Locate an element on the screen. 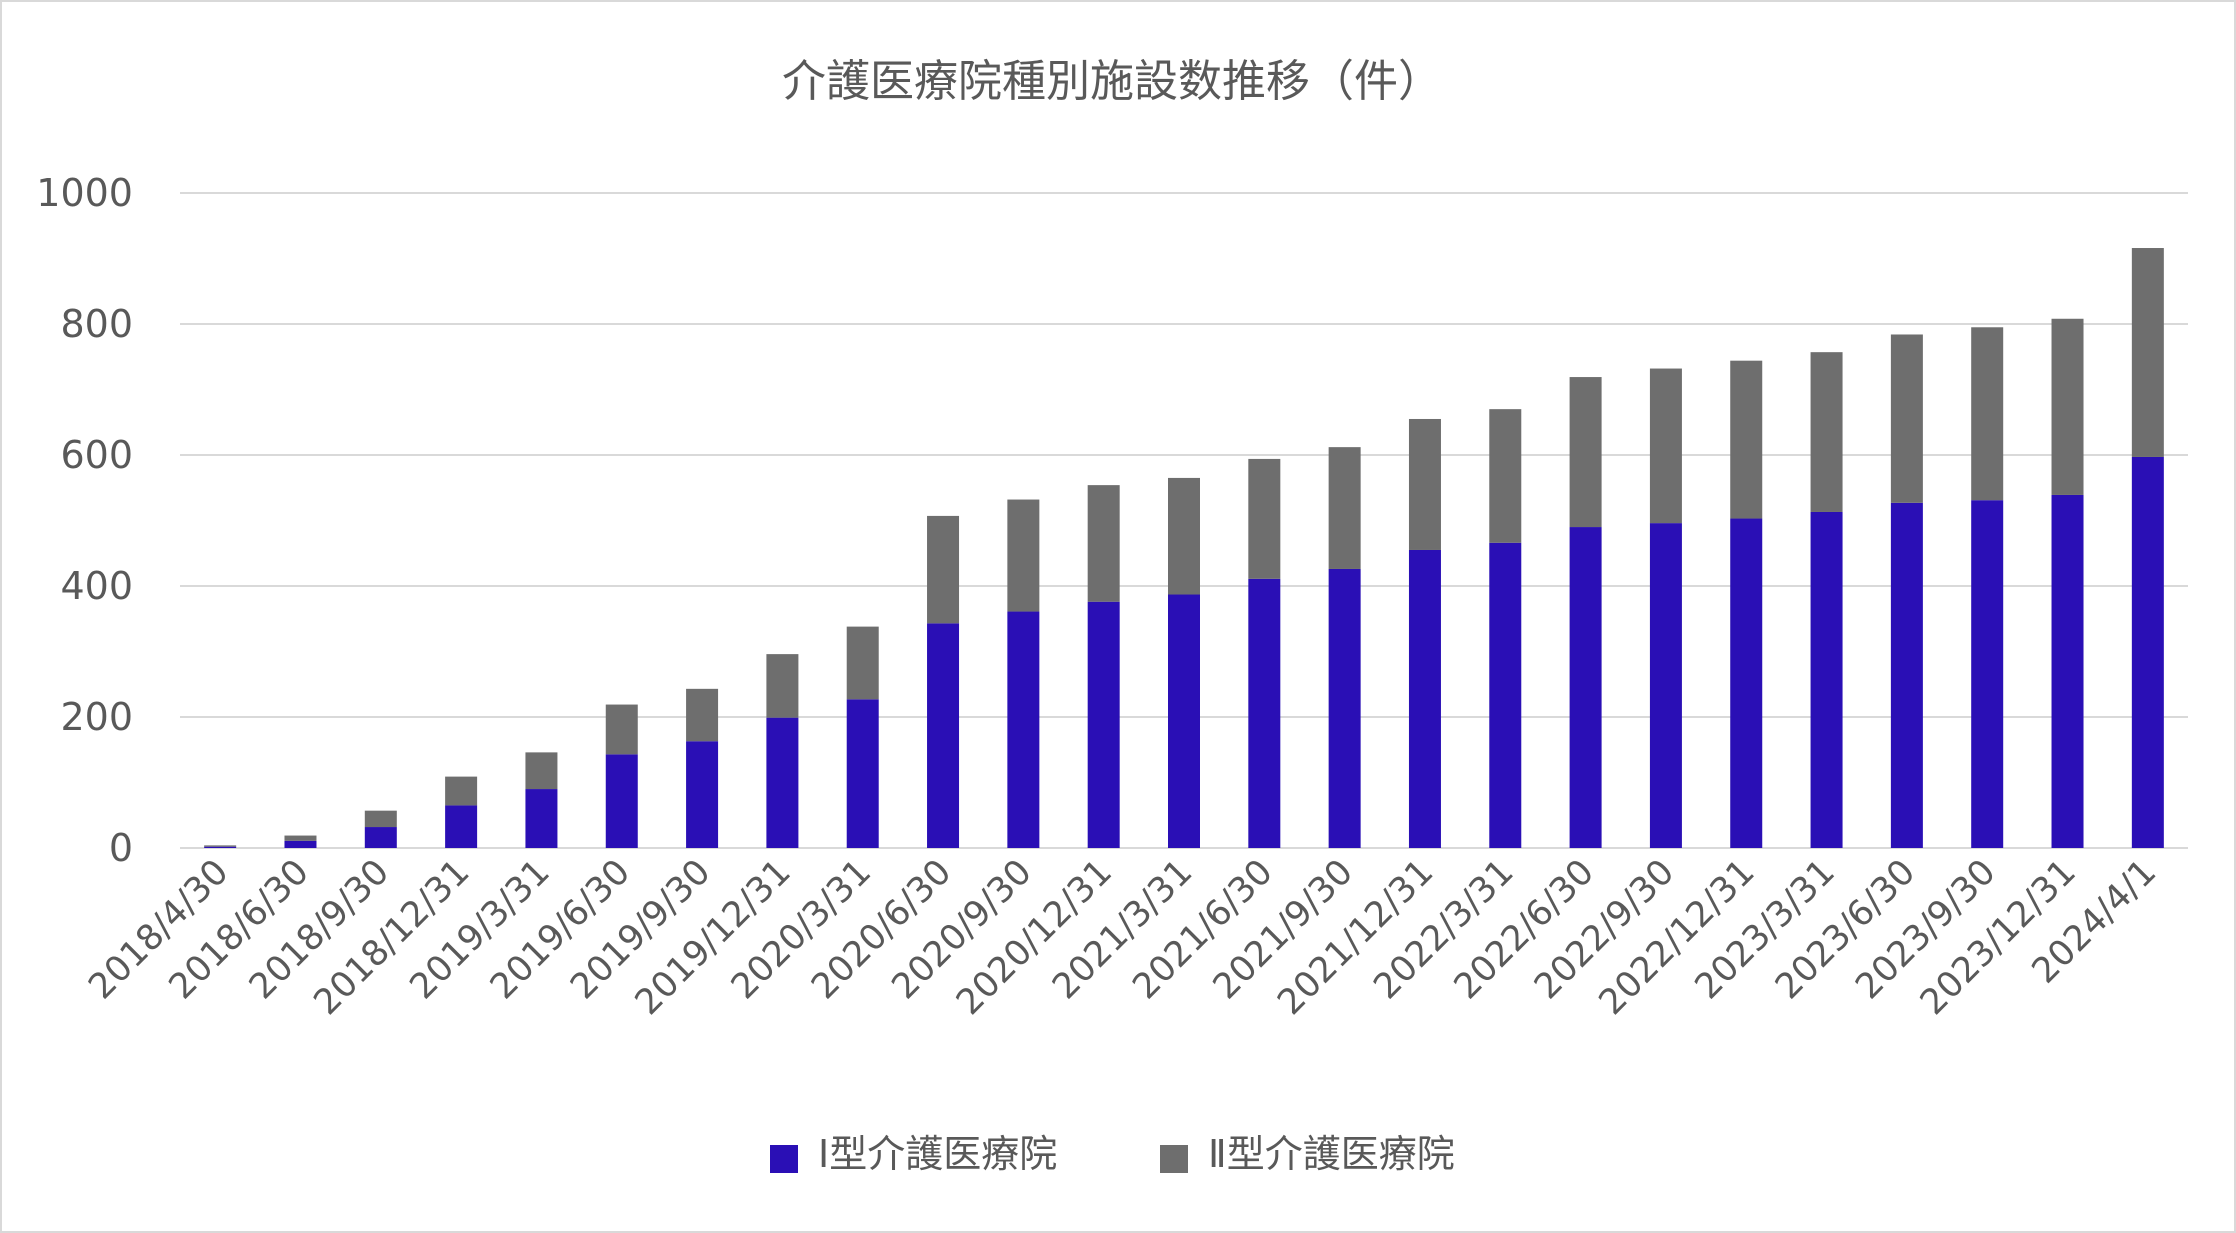 The width and height of the screenshot is (2236, 1233). y-tick-label: 200 is located at coordinates (96, 717).